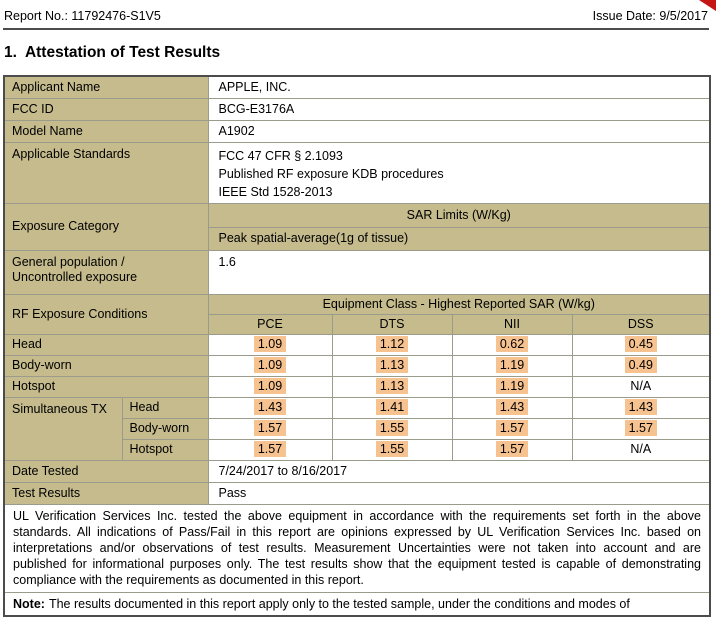 This screenshot has width=716, height=617. Describe the element at coordinates (707, 5) in the screenshot. I see `page-corner-mark` at that location.